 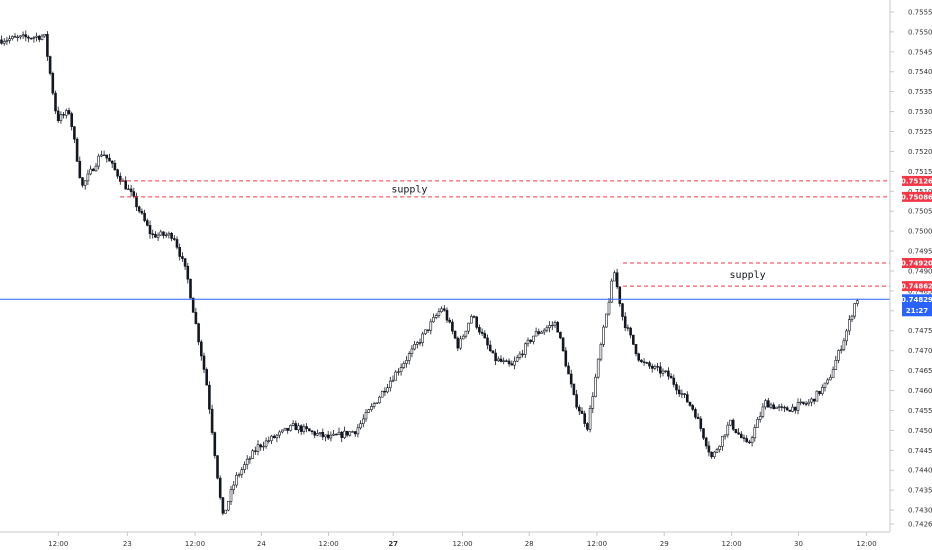 What do you see at coordinates (916, 300) in the screenshot?
I see `current-price-label: 0.74829` at bounding box center [916, 300].